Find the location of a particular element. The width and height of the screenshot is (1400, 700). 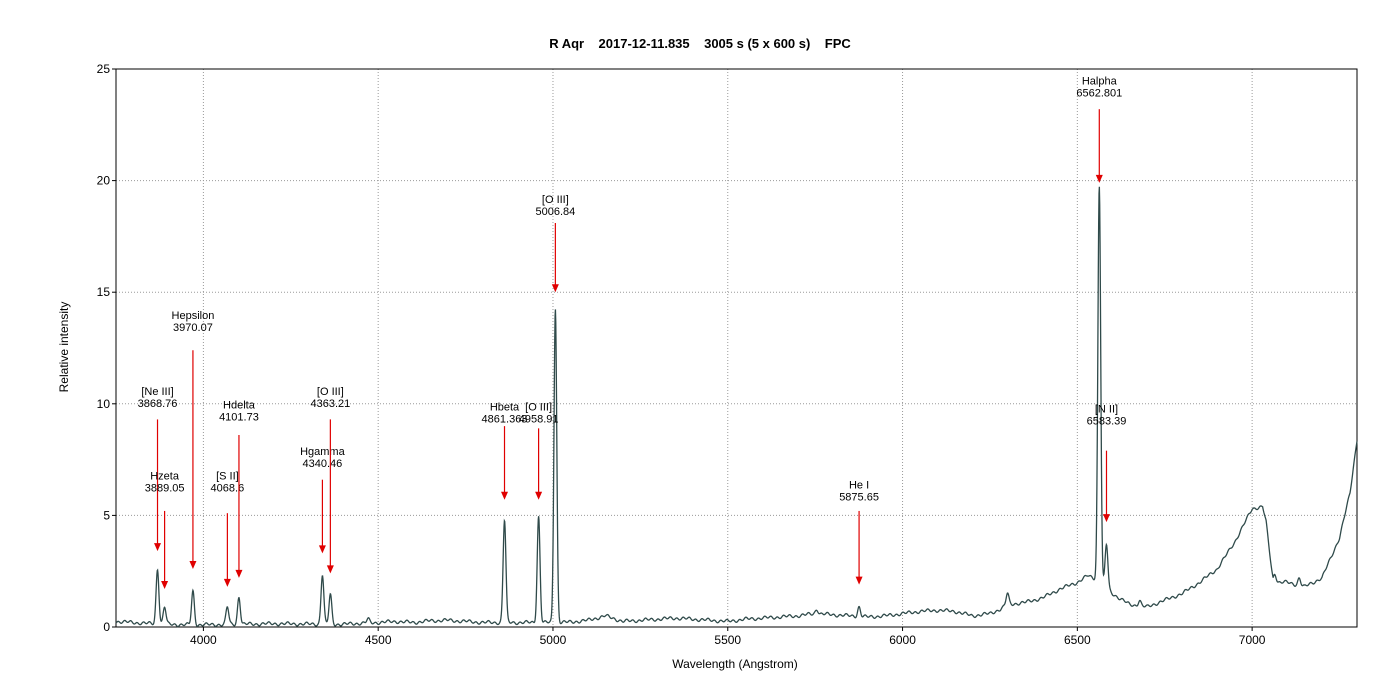

y-tick-label: 0 is located at coordinates (106, 627).